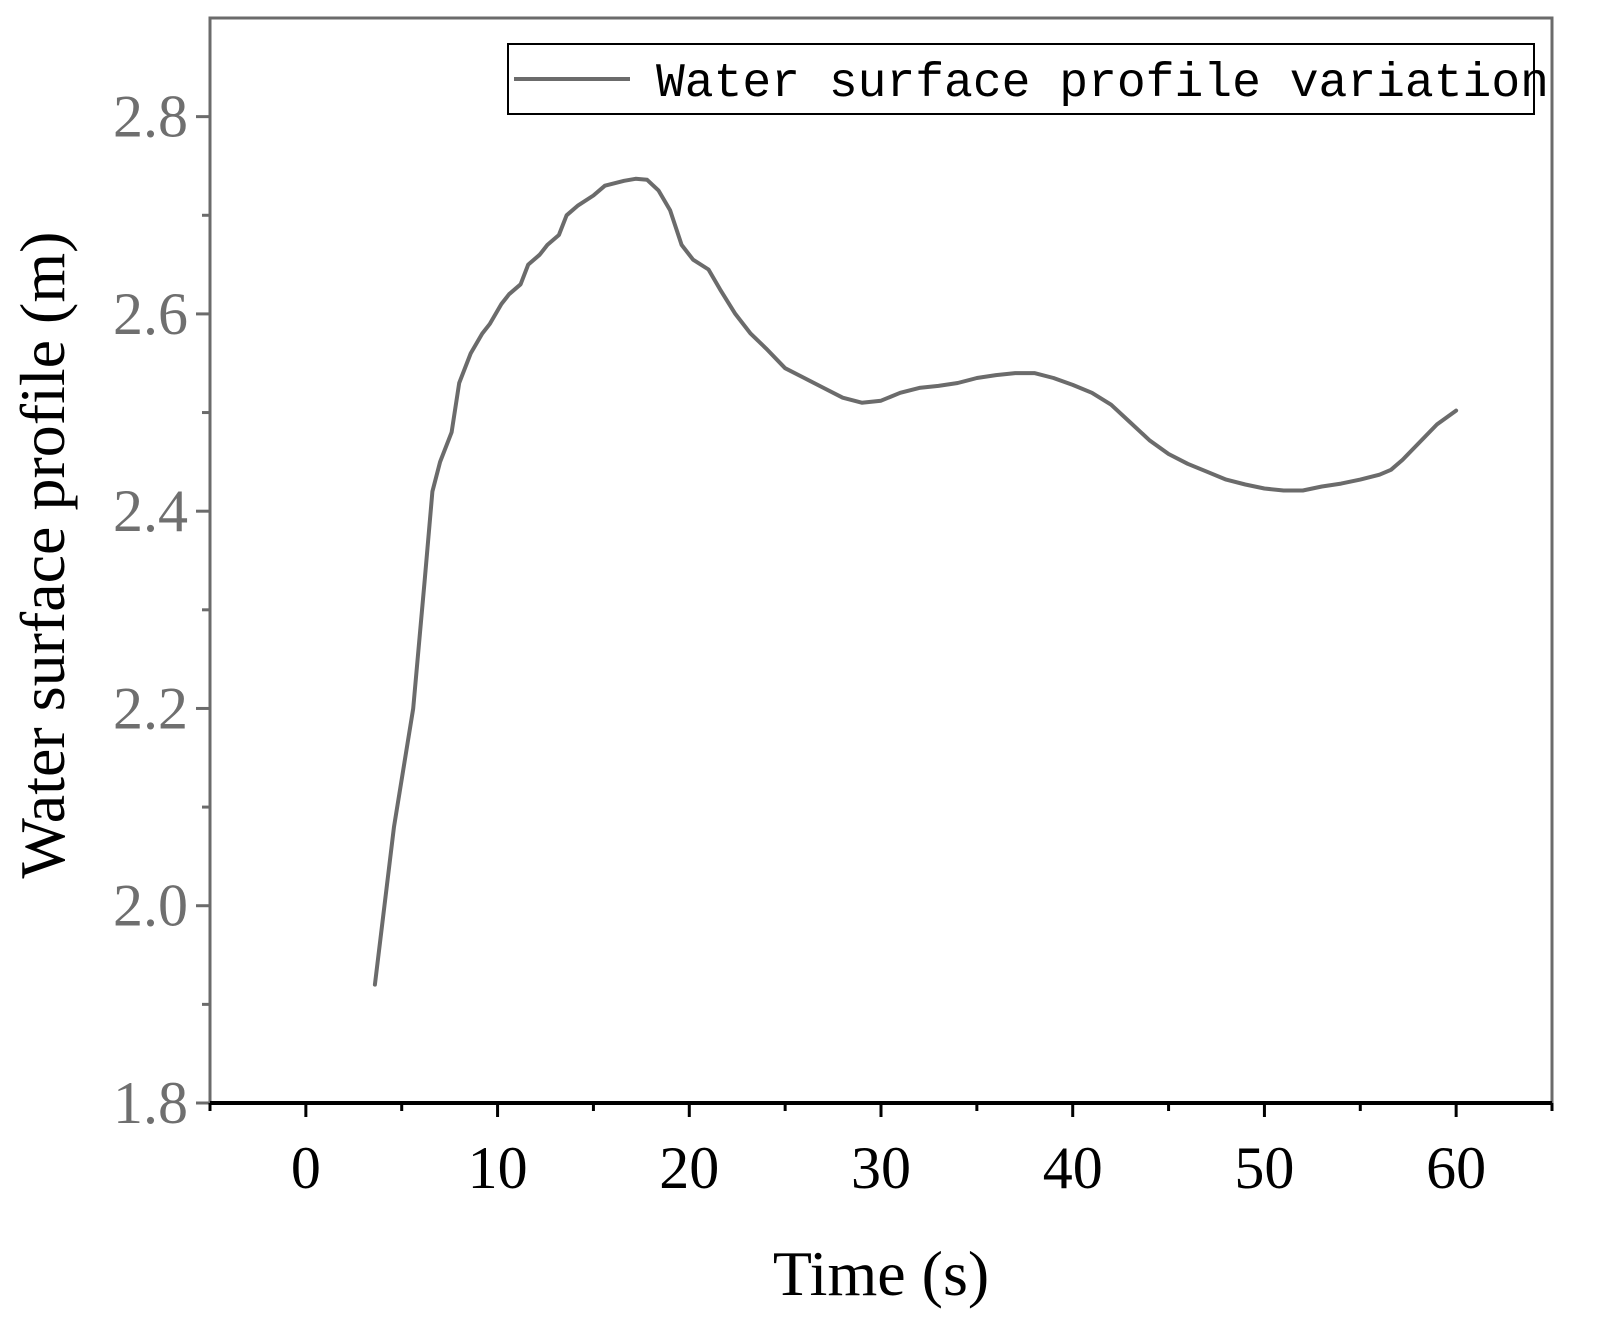 The width and height of the screenshot is (1597, 1339). Describe the element at coordinates (1073, 1168) in the screenshot. I see `x-tick-label: 40` at that location.